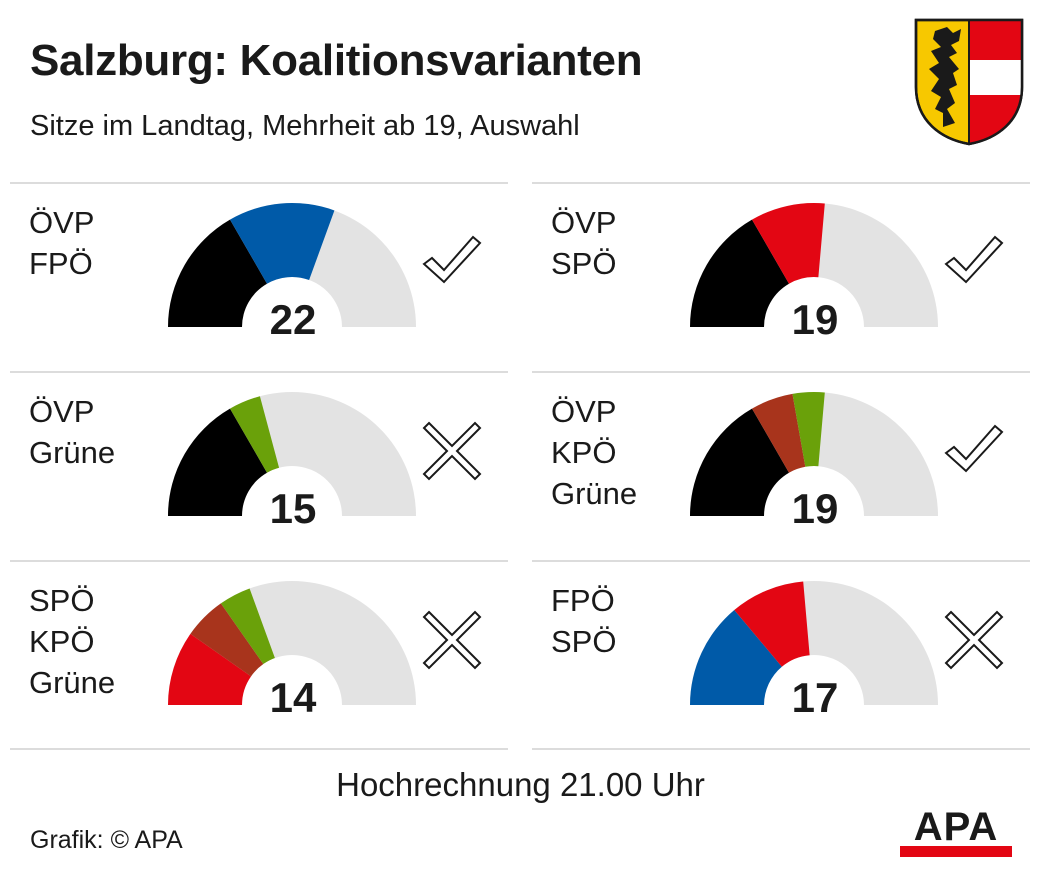  Describe the element at coordinates (259, 749) in the screenshot. I see `bottom-rule-left` at that location.